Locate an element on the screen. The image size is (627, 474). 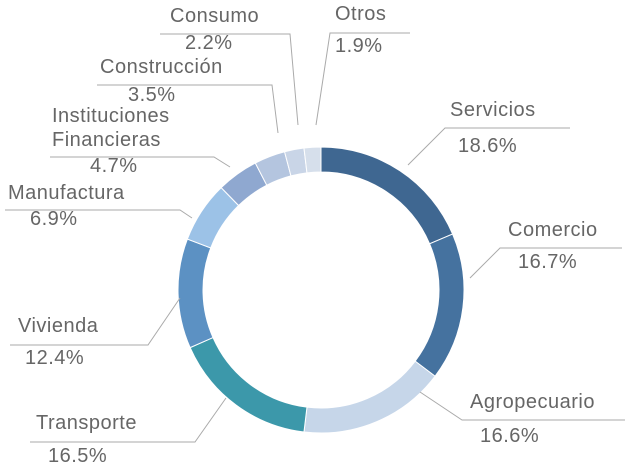
category-label: Otros is located at coordinates (360, 14).